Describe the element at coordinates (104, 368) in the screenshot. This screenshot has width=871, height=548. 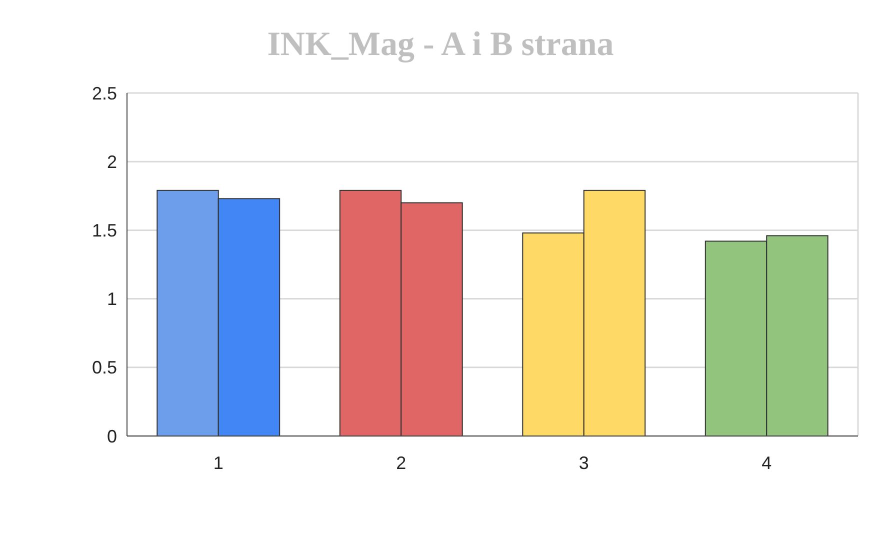
I see `y-tick-label: 0.5` at that location.